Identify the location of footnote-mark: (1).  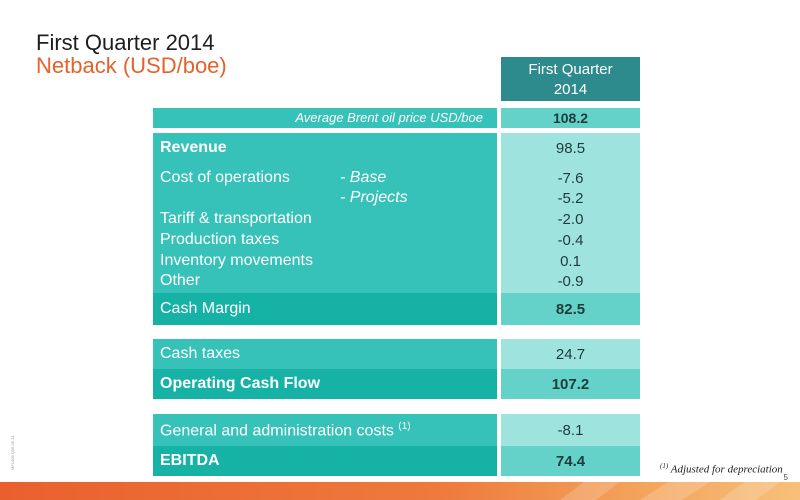
(664, 466).